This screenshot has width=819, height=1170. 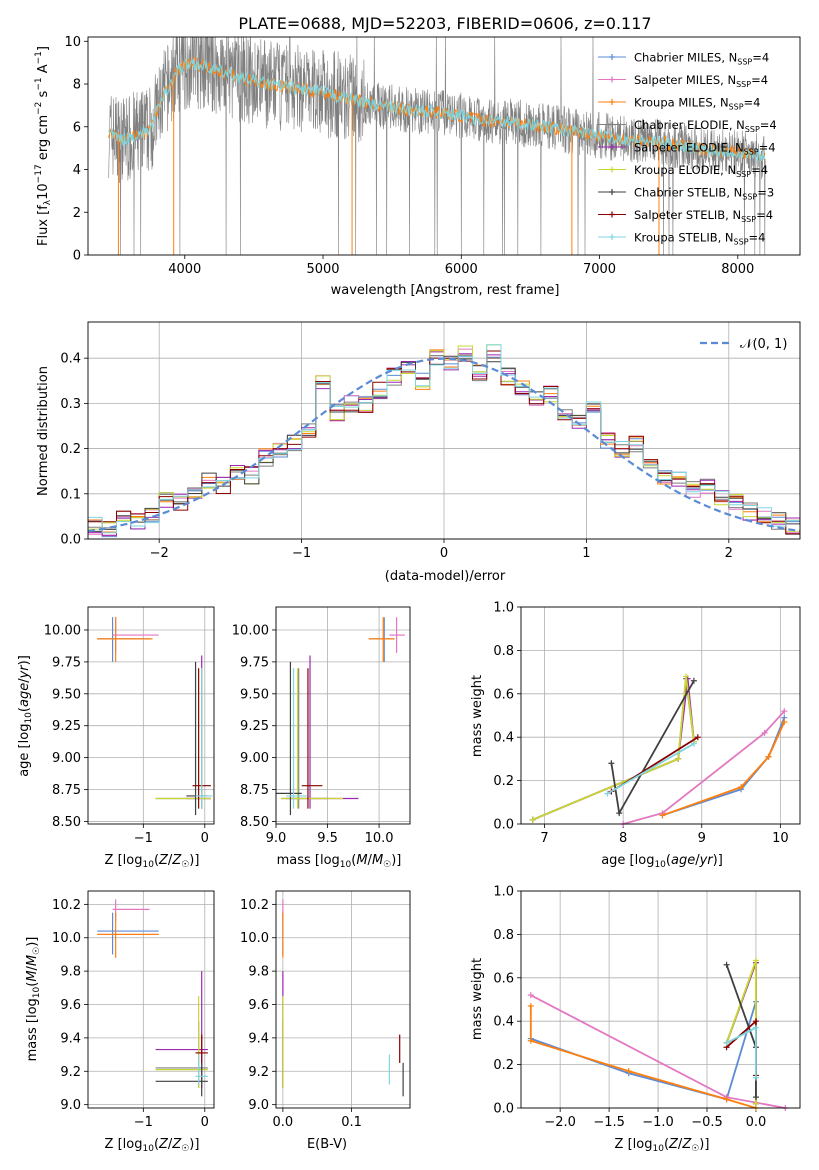 What do you see at coordinates (258, 1005) in the screenshot?
I see `y-tick-label: 9.6` at bounding box center [258, 1005].